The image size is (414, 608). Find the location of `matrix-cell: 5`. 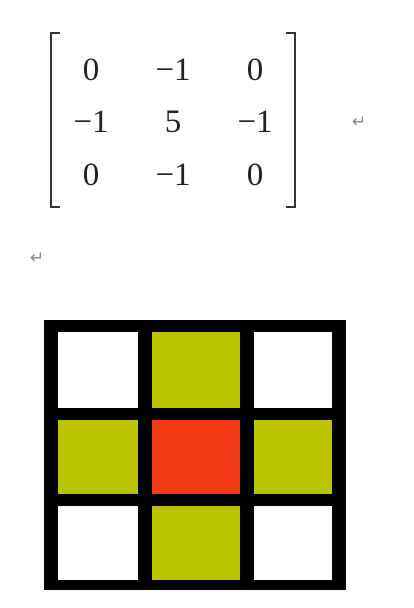

matrix-cell: 5 is located at coordinates (173, 122).